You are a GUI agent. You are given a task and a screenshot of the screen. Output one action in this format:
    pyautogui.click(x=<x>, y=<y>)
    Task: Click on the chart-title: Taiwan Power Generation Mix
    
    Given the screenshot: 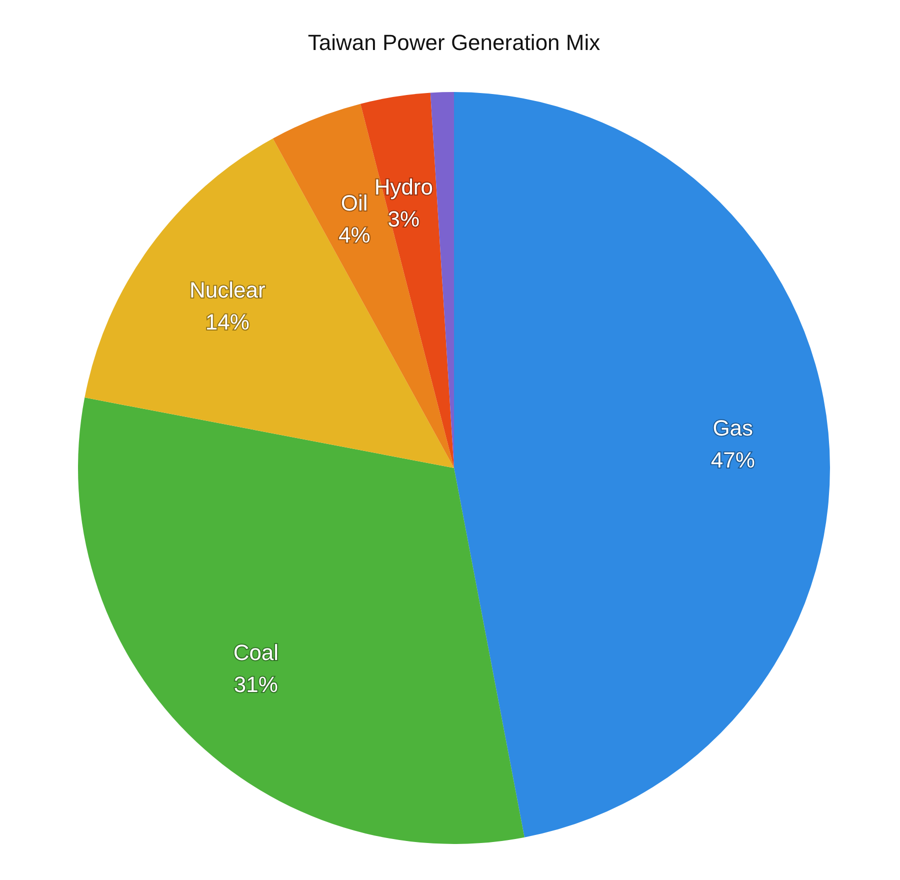 What is the action you would take?
    pyautogui.click(x=454, y=42)
    